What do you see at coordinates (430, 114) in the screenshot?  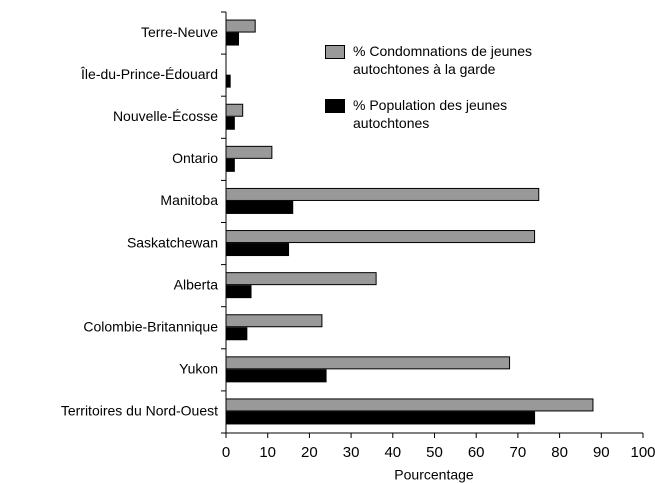 I see `legend-label: % Population des jeunes autochtones` at bounding box center [430, 114].